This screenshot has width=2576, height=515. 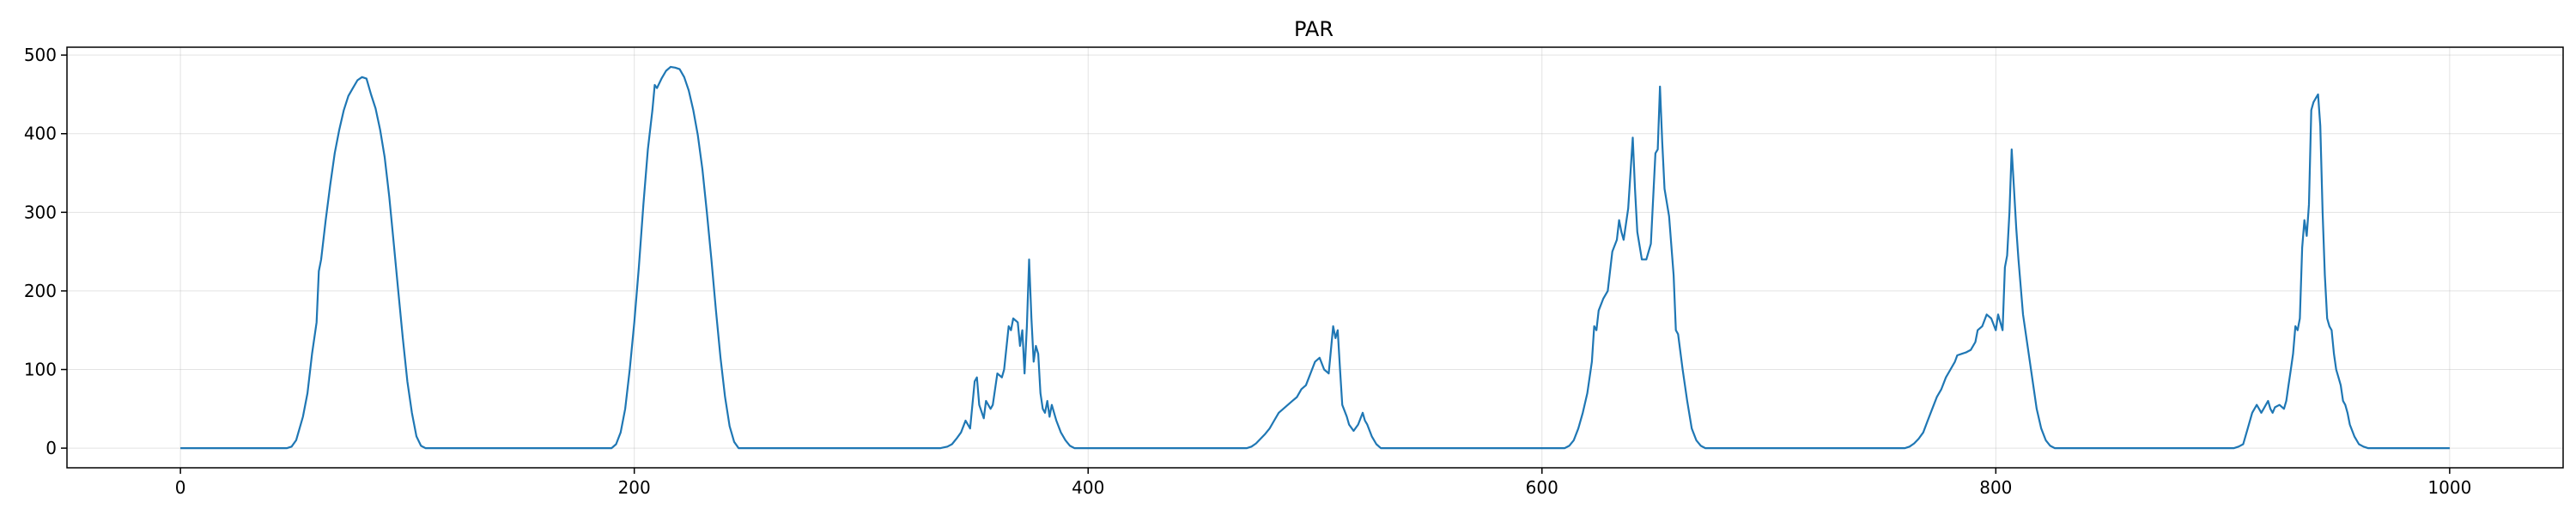 I want to click on y-tick-label: 100, so click(x=40, y=370).